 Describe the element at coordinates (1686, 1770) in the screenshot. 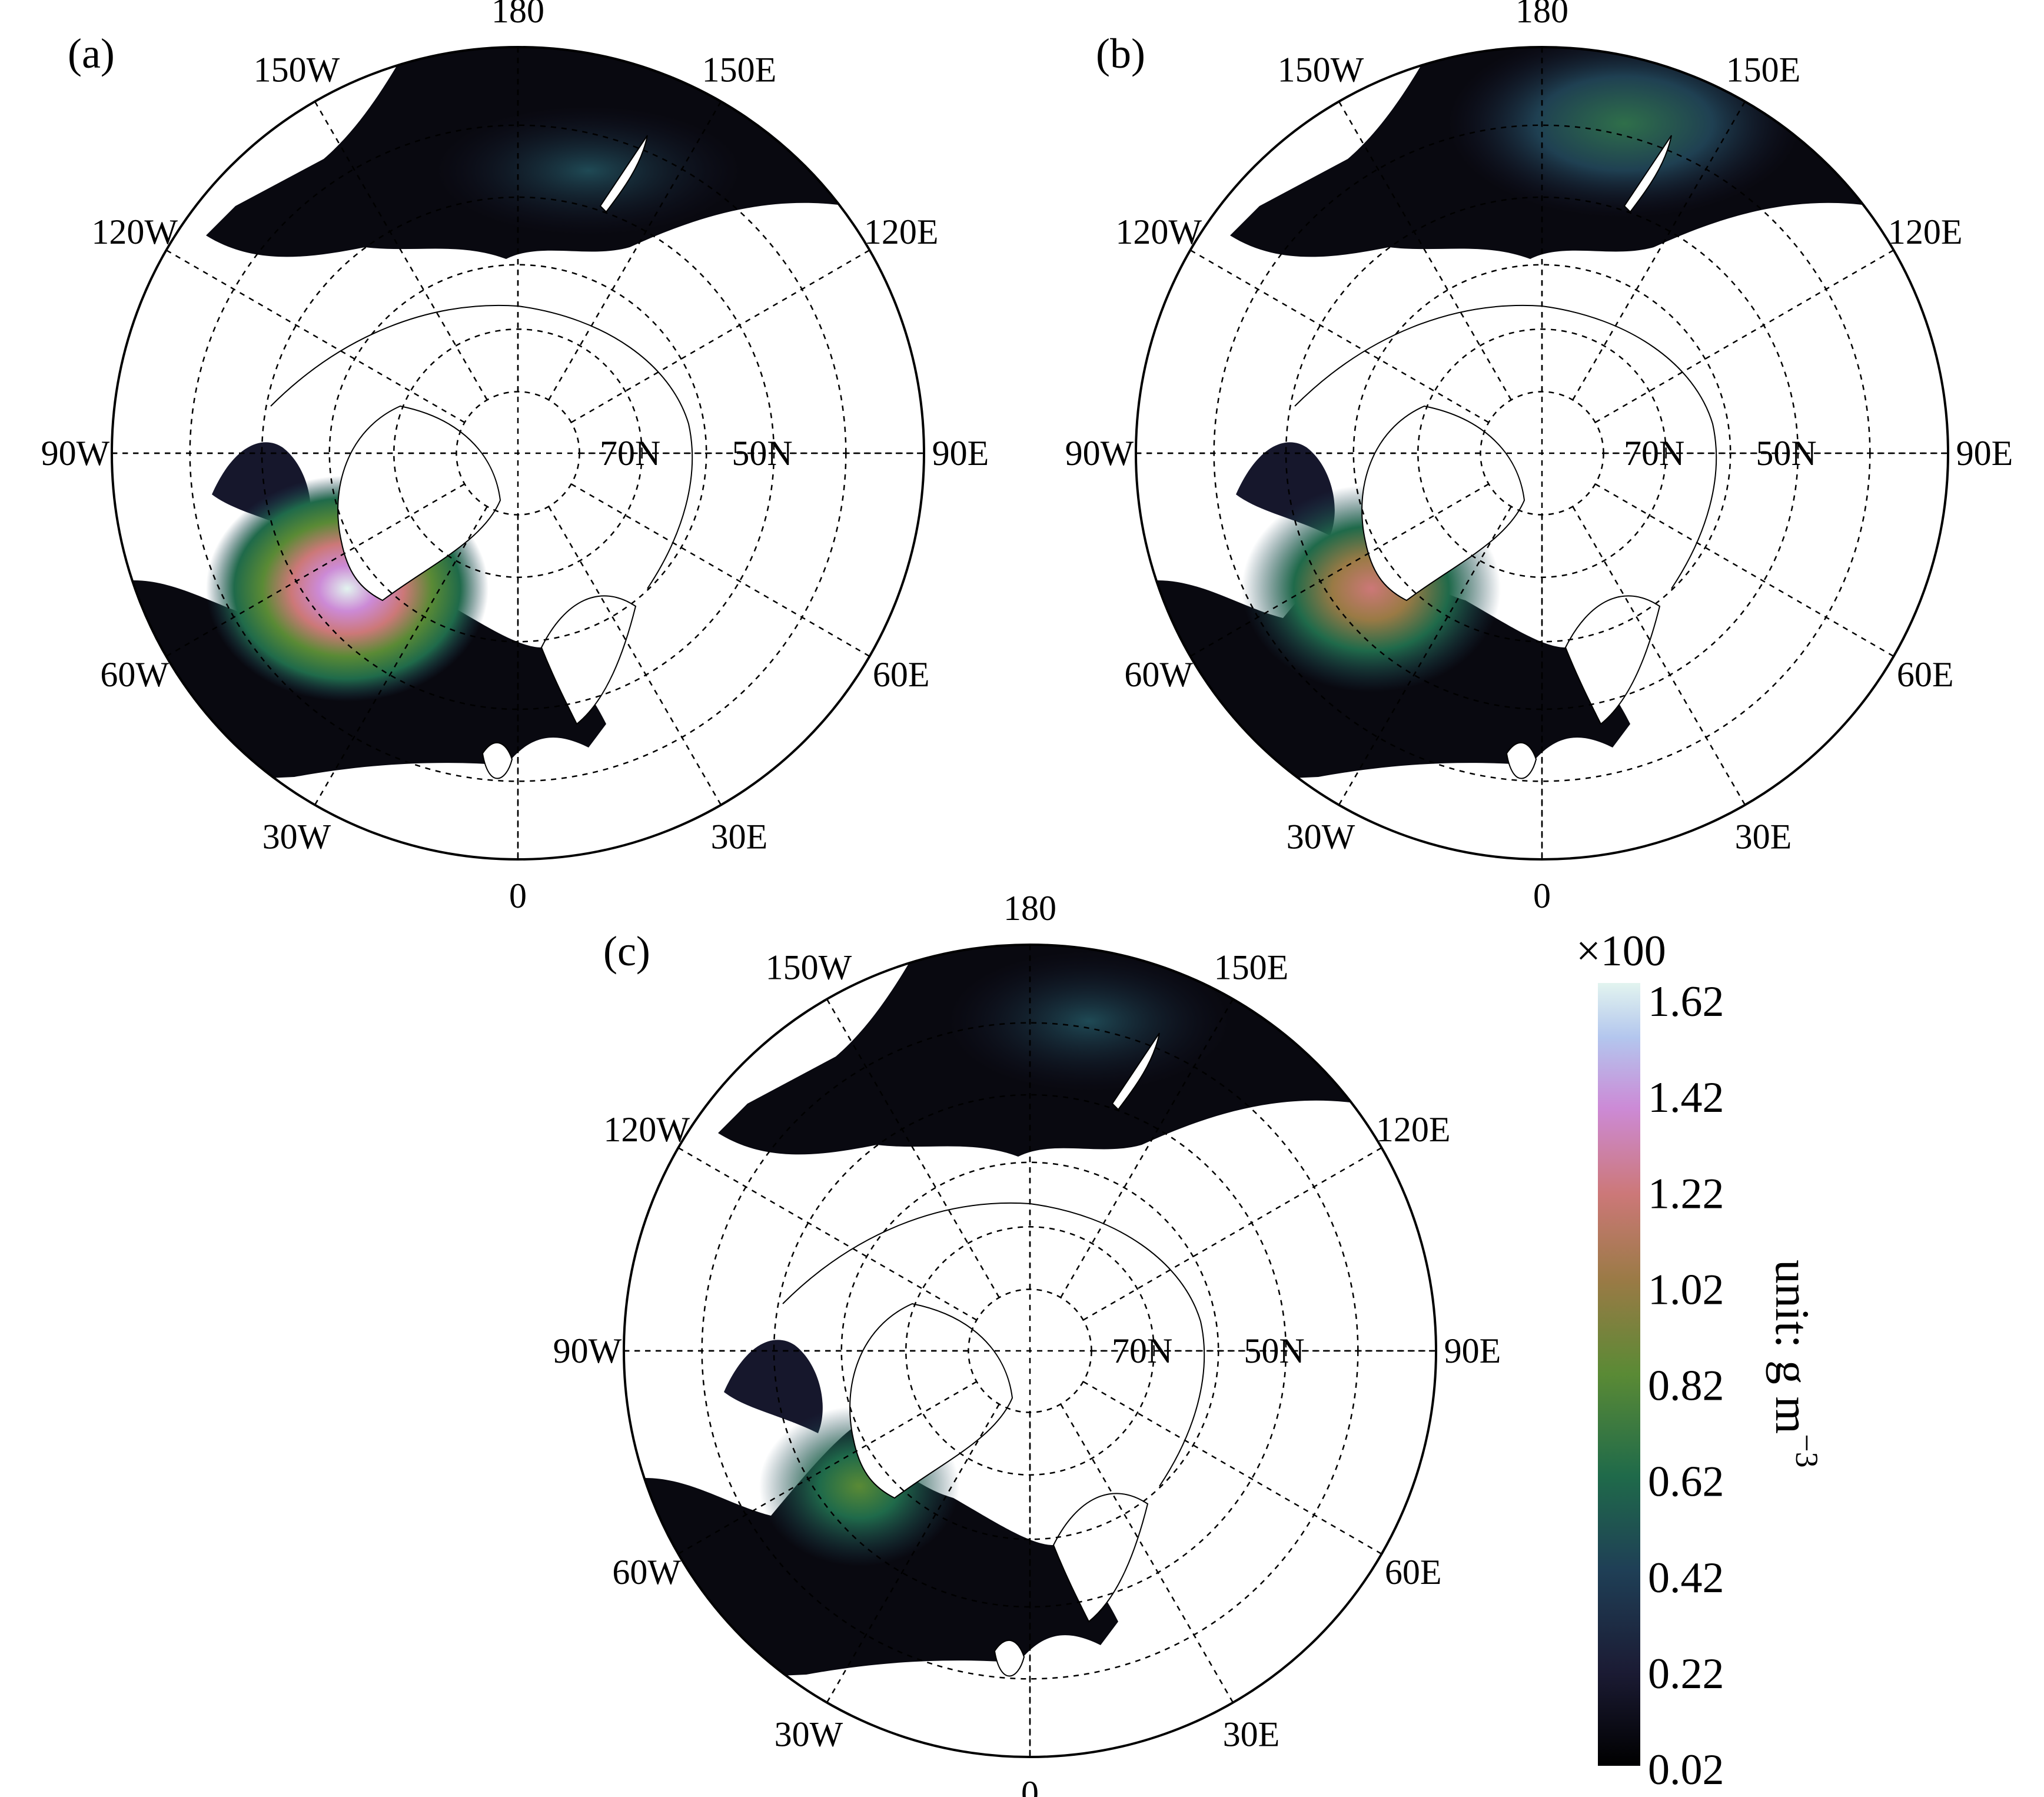

I see `colorbar-tick-label: 0.02` at that location.